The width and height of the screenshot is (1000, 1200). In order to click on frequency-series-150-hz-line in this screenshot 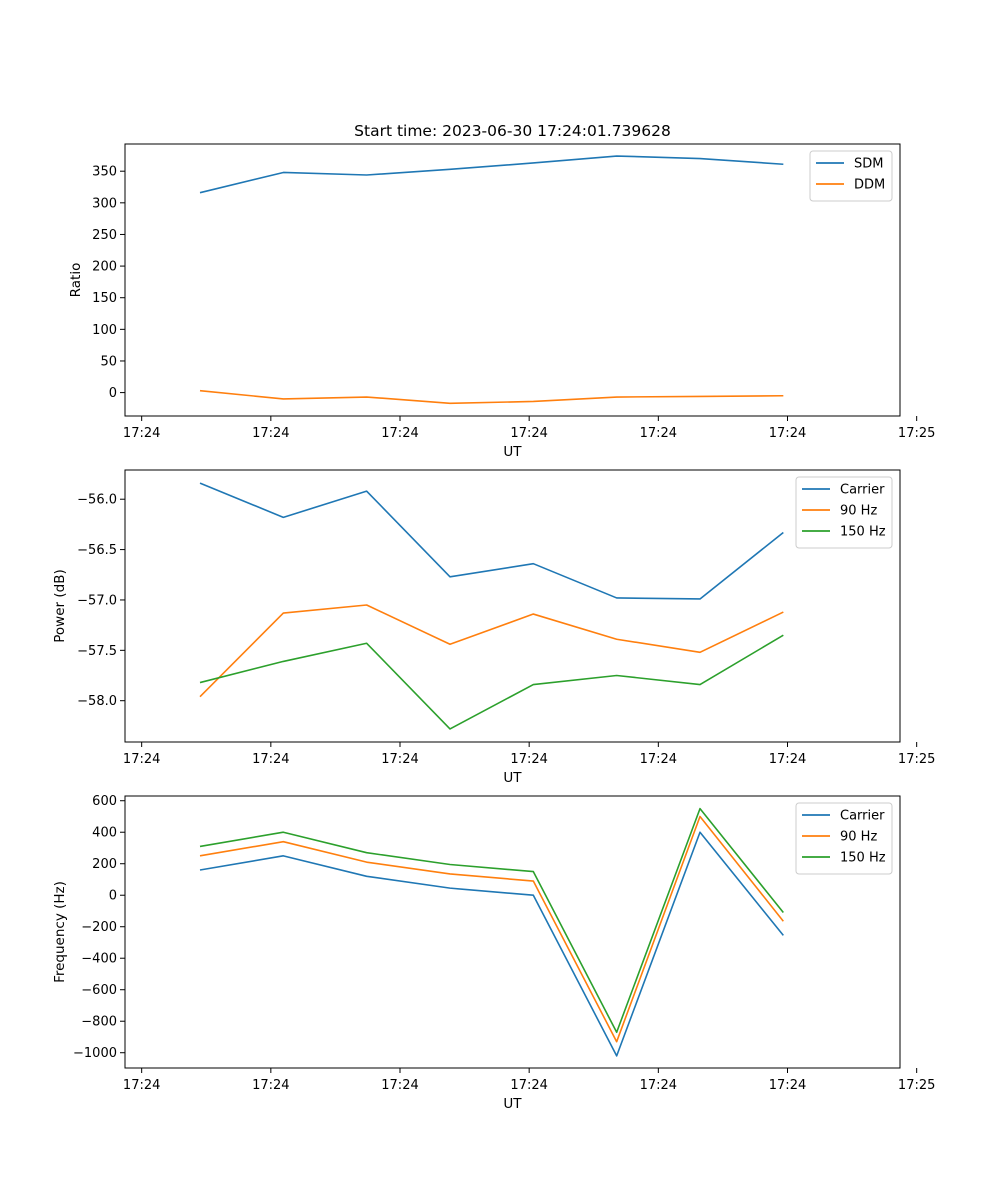, I will do `click(491, 920)`.